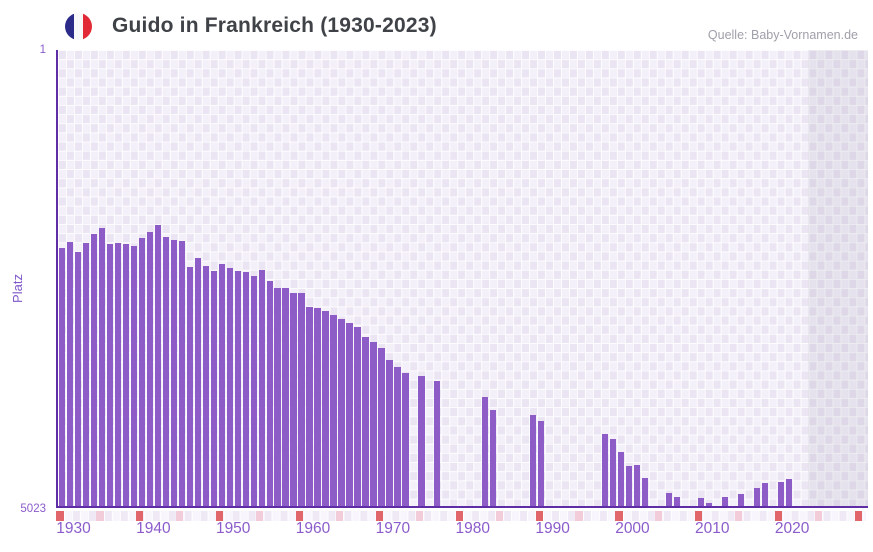 Image resolution: width=873 pixels, height=552 pixels. I want to click on decade-marker-1990, so click(539, 515).